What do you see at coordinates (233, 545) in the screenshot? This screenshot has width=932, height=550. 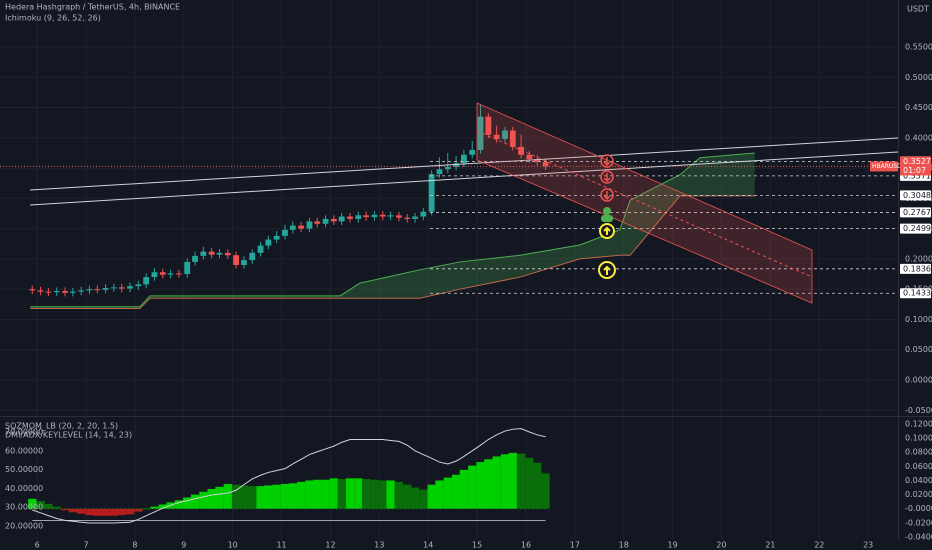 I see `x-tick-label: 10` at bounding box center [233, 545].